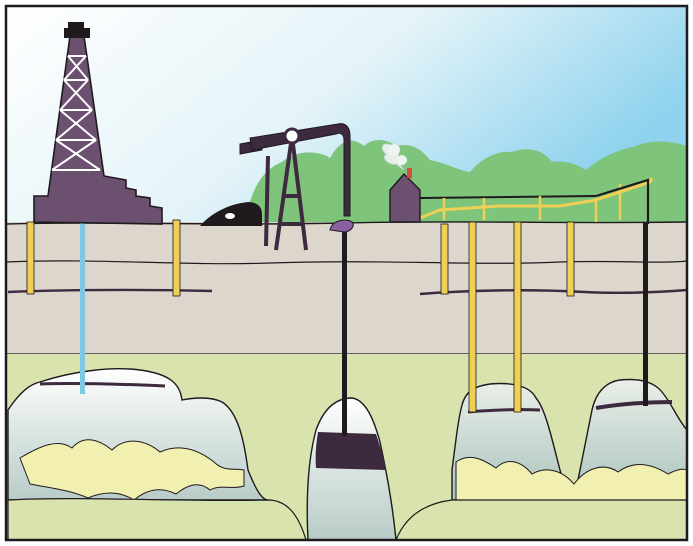 This screenshot has width=693, height=546. What do you see at coordinates (102, 385) in the screenshot?
I see `oil-pocket-left` at bounding box center [102, 385].